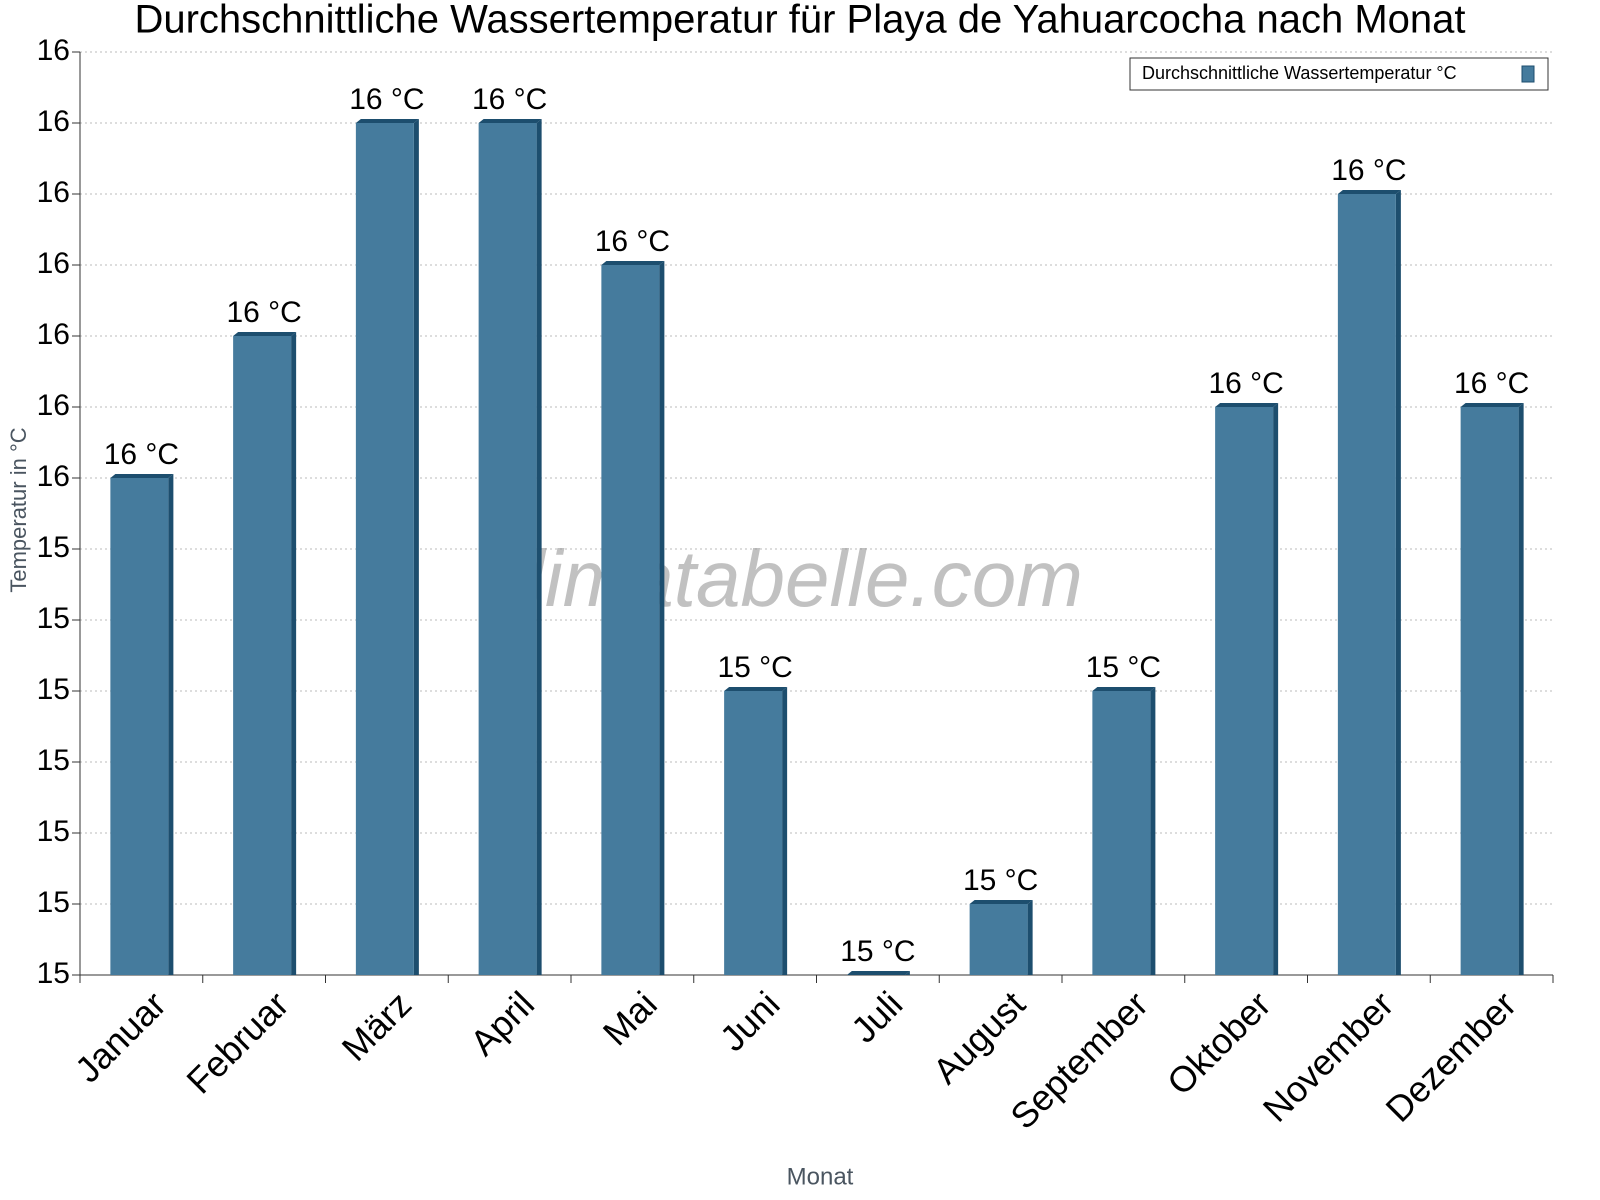 The height and width of the screenshot is (1200, 1600). I want to click on y-axis-title: Temperatur in °C, so click(18, 509).